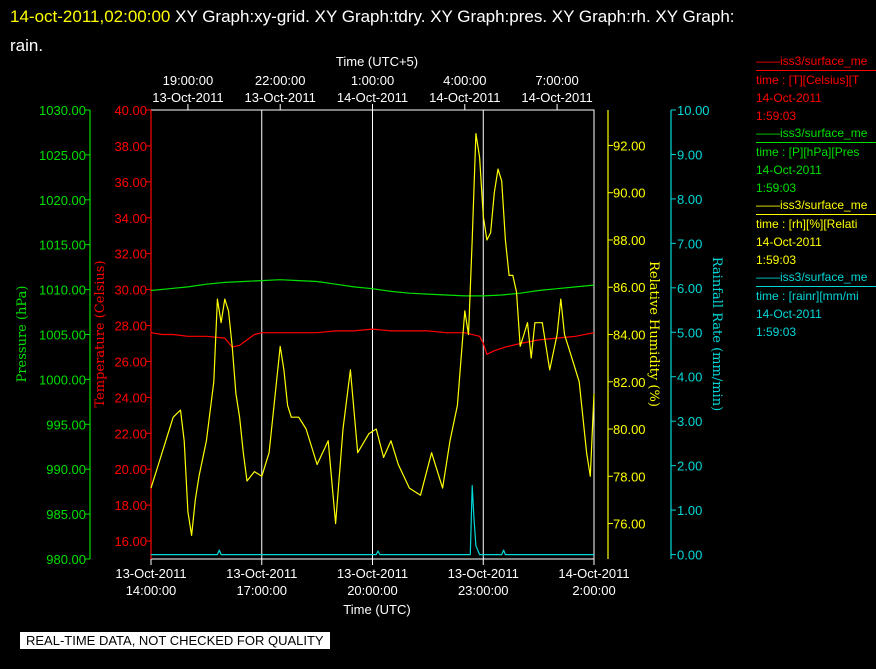  What do you see at coordinates (62, 110) in the screenshot?
I see `pressure-tick-label: 1030.00` at bounding box center [62, 110].